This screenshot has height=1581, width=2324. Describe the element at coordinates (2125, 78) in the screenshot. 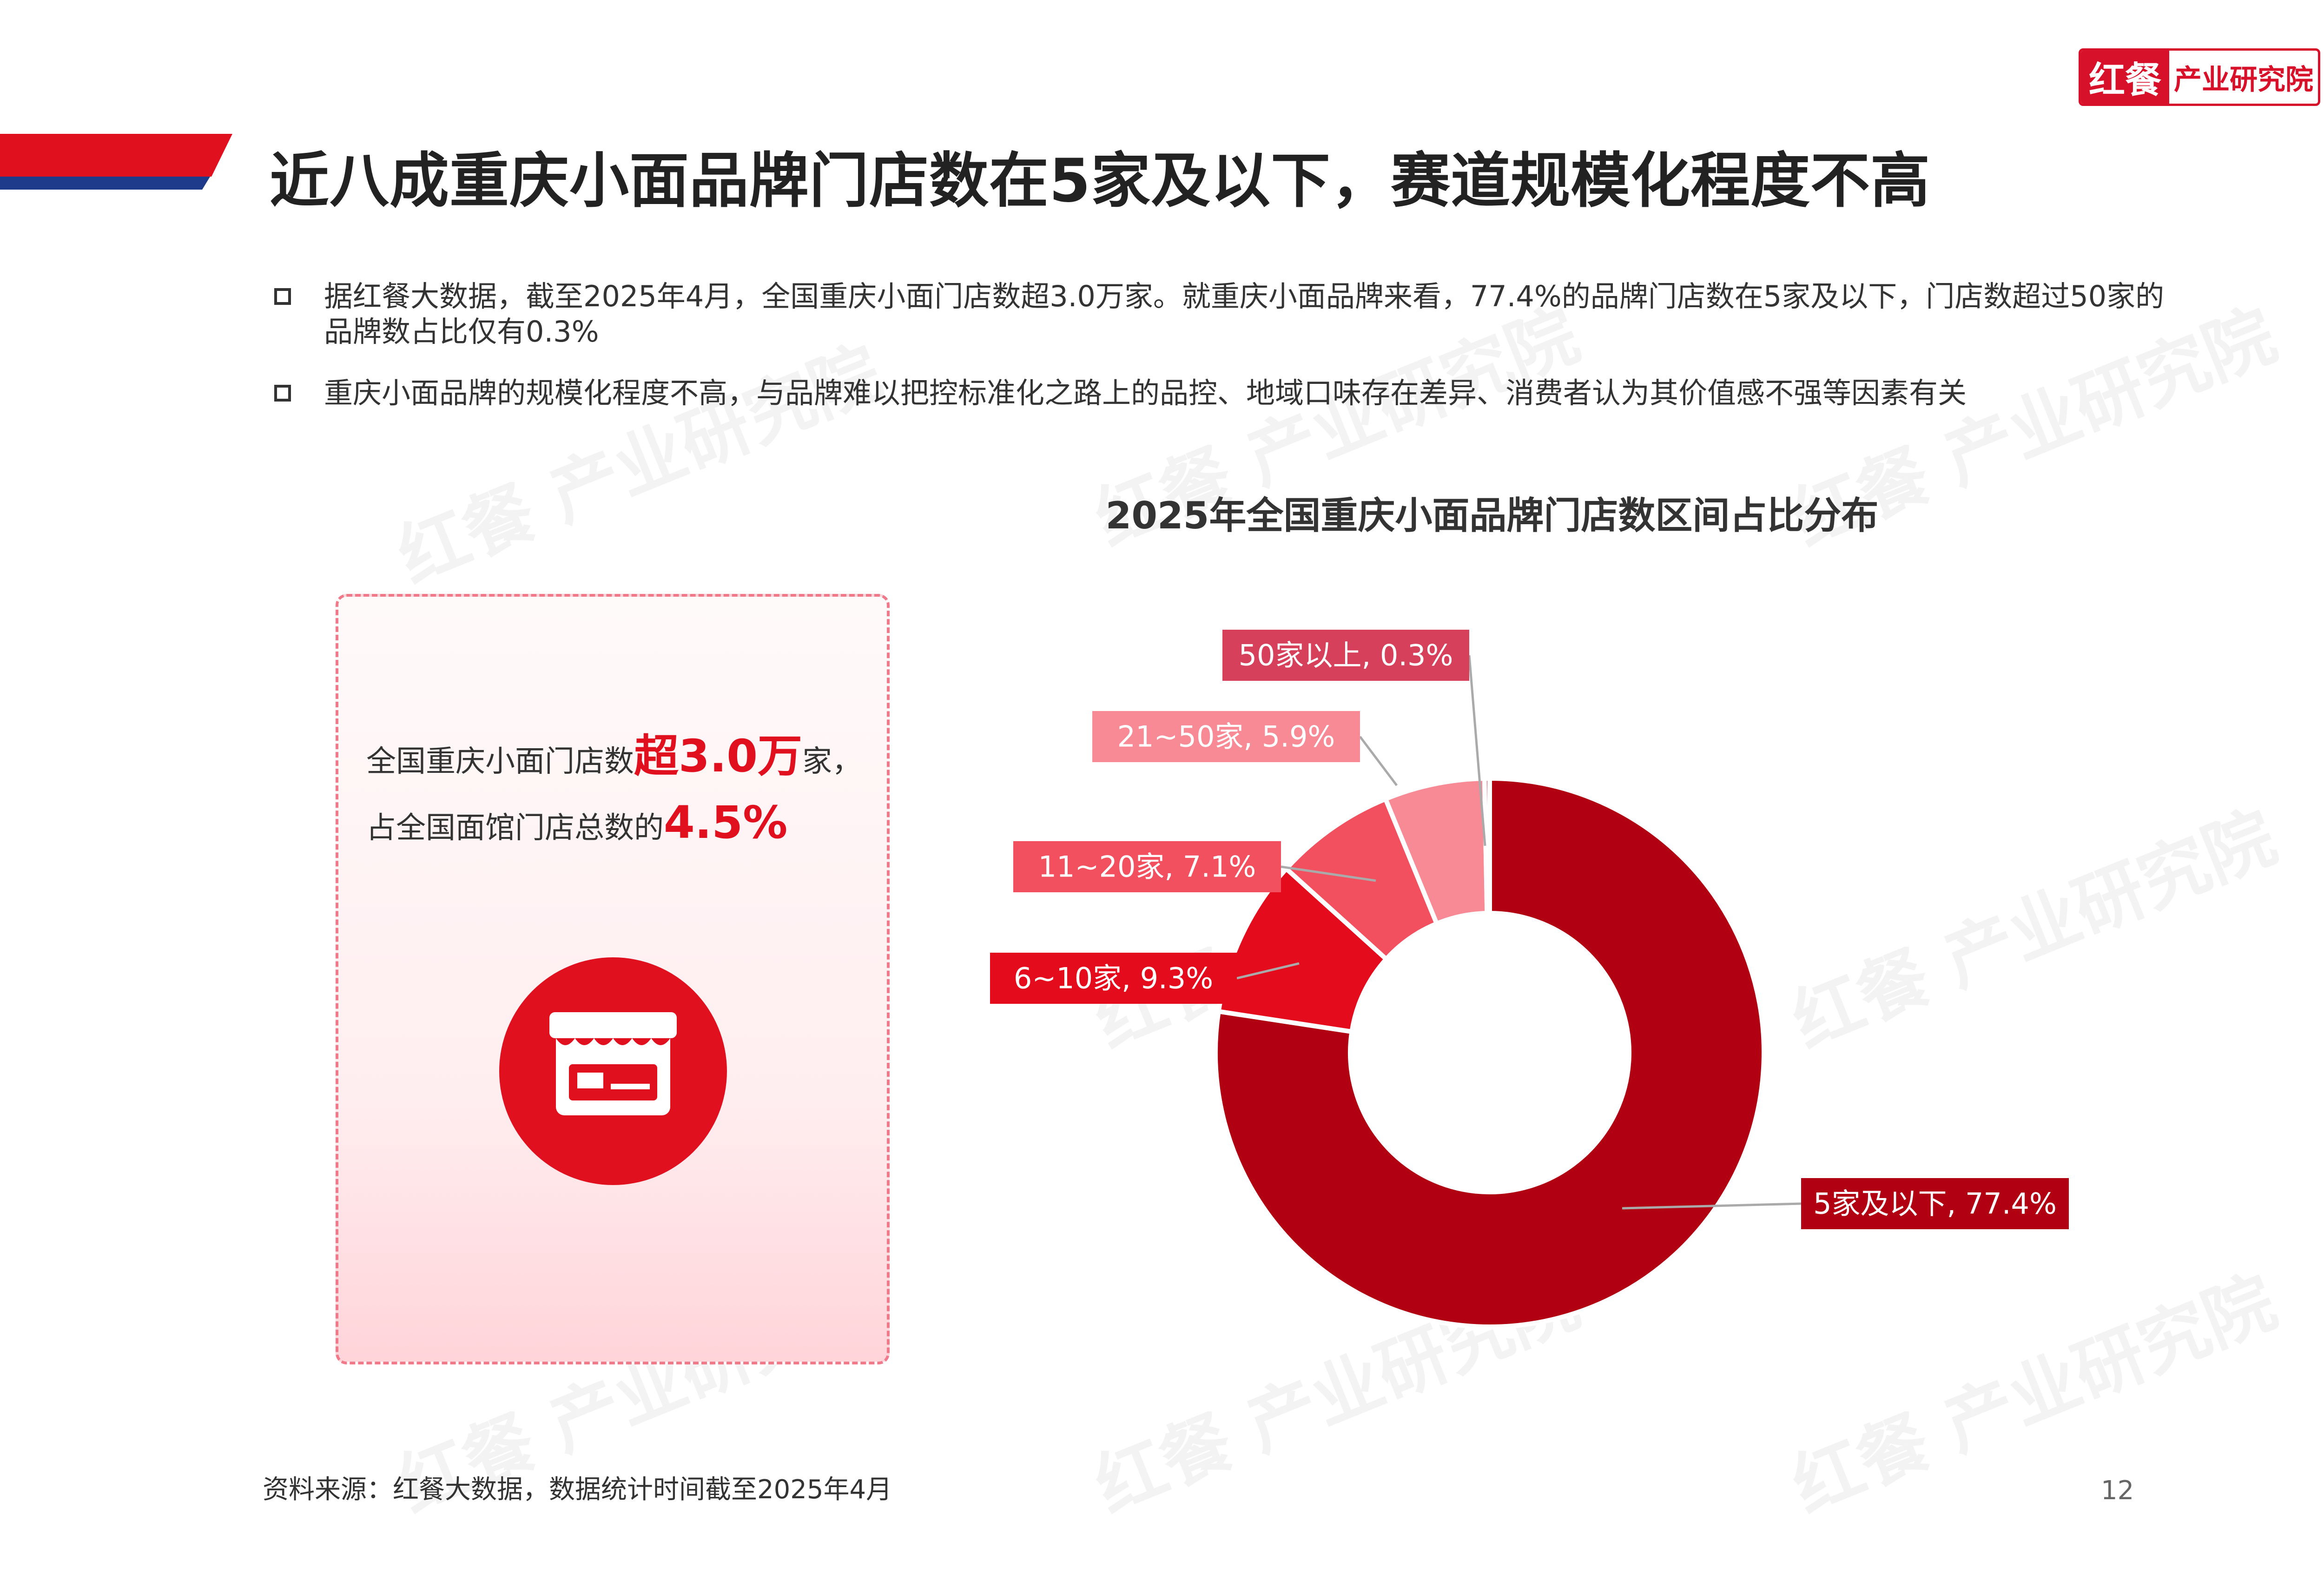

I see `logo-mark: 红餐` at that location.